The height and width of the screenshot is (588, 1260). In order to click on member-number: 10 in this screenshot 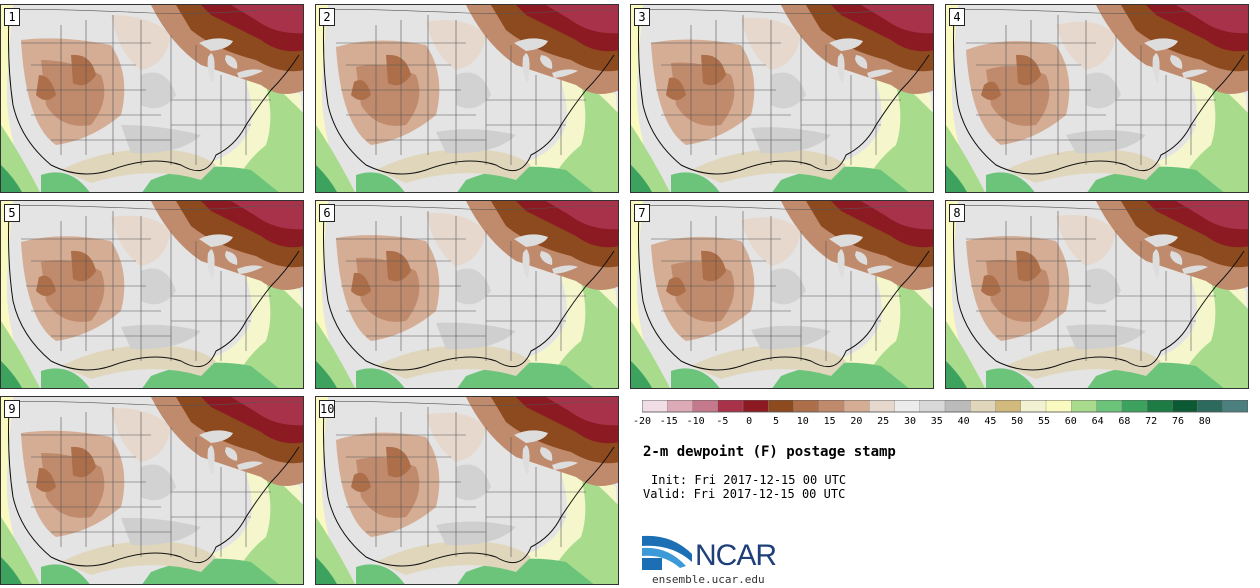, I will do `click(327, 409)`.